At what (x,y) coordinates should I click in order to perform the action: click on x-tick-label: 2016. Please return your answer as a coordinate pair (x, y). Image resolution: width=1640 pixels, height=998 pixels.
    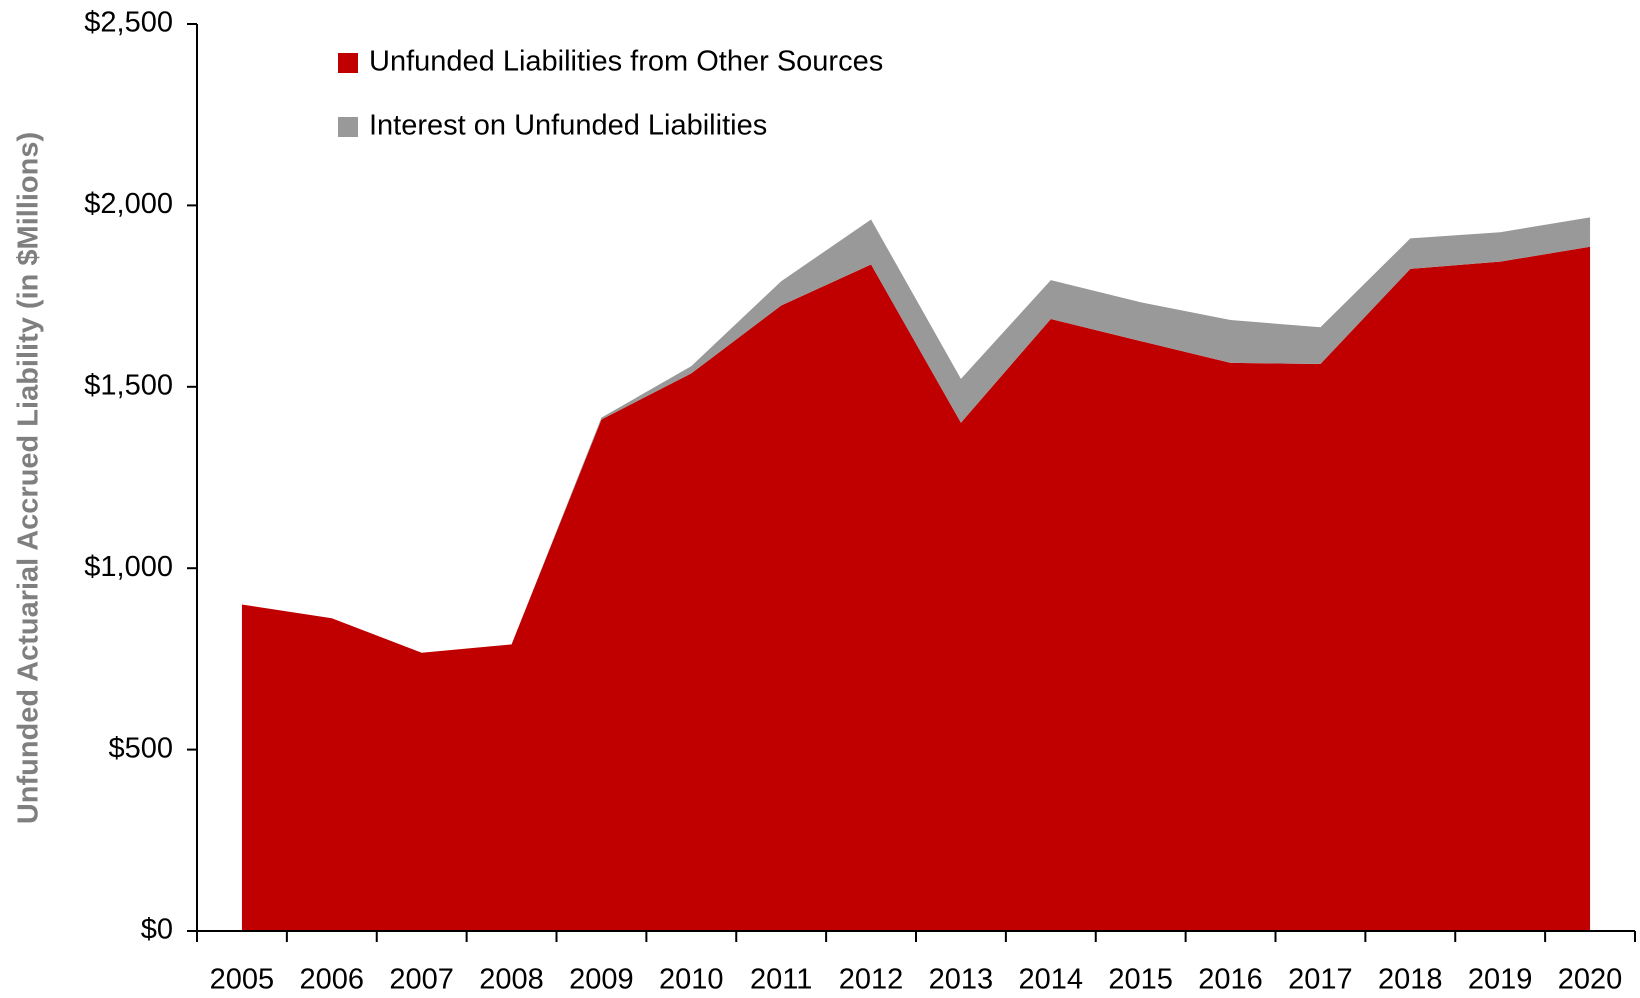
    Looking at the image, I should click on (1230, 980).